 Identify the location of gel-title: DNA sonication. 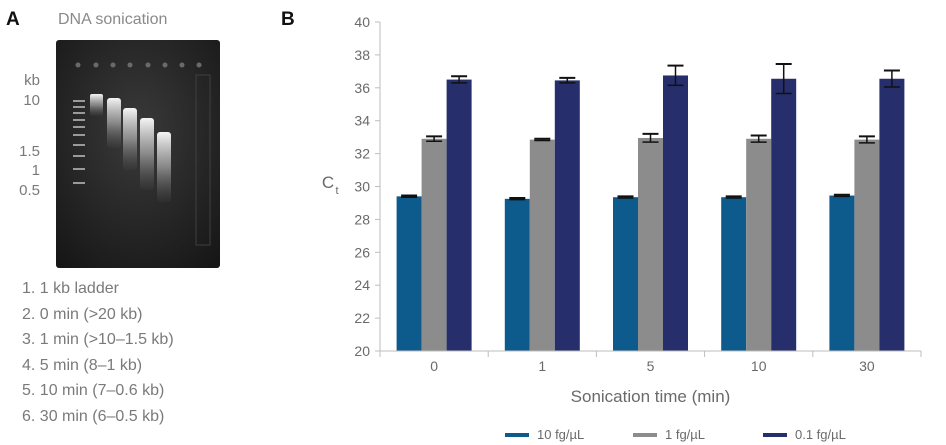
(113, 19).